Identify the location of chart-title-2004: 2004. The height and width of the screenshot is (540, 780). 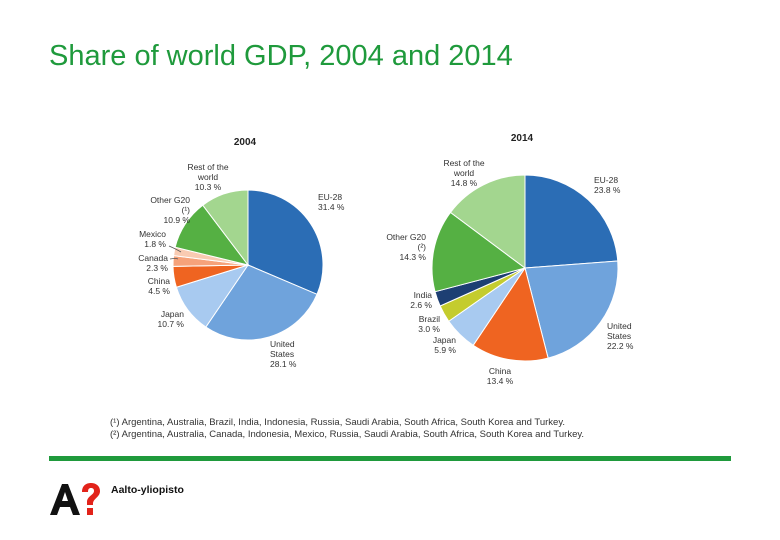
(245, 142).